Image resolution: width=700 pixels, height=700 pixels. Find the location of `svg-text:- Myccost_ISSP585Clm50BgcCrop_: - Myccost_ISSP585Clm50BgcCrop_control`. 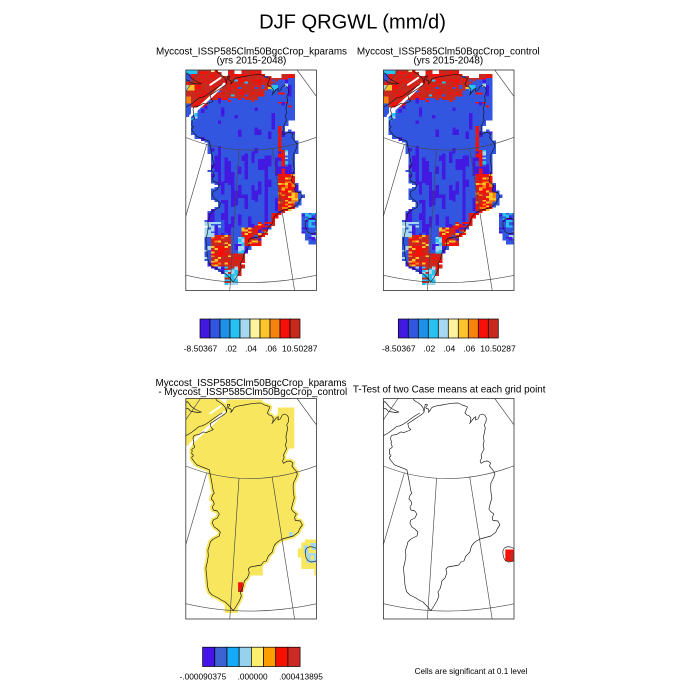

svg-text:- Myccost_ISSP585Clm50BgcCrop_: - Myccost_ISSP585Clm50BgcCrop_control is located at coordinates (252, 392).